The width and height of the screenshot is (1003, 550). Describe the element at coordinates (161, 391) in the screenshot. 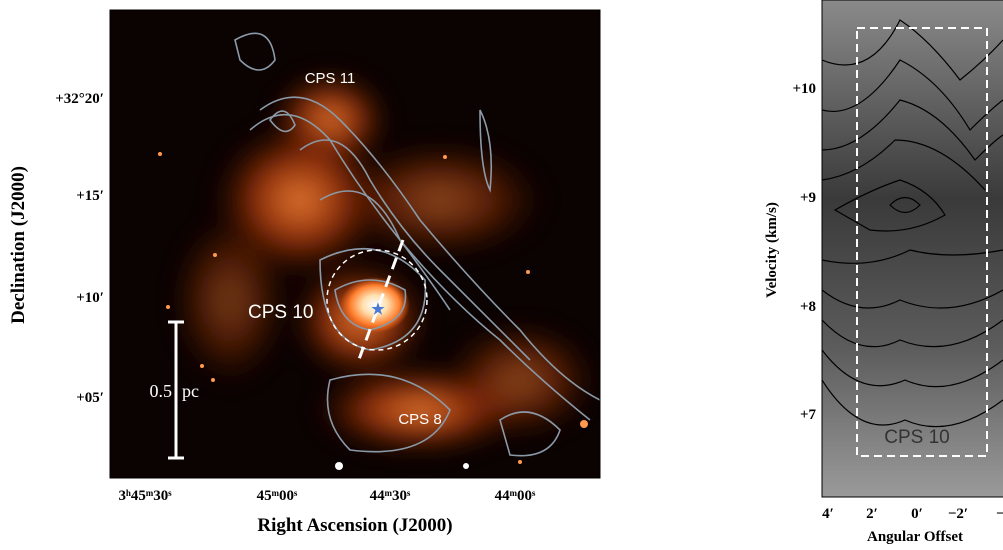

I see `scale-value: 0.5` at that location.